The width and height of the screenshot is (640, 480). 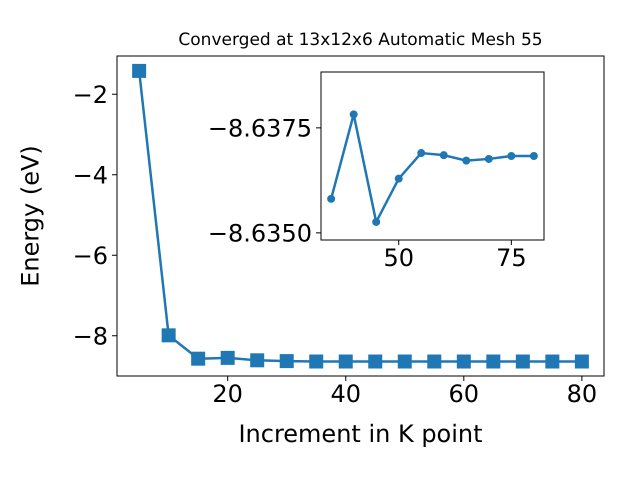 What do you see at coordinates (90, 94) in the screenshot?
I see `y-tick-label: −2` at bounding box center [90, 94].